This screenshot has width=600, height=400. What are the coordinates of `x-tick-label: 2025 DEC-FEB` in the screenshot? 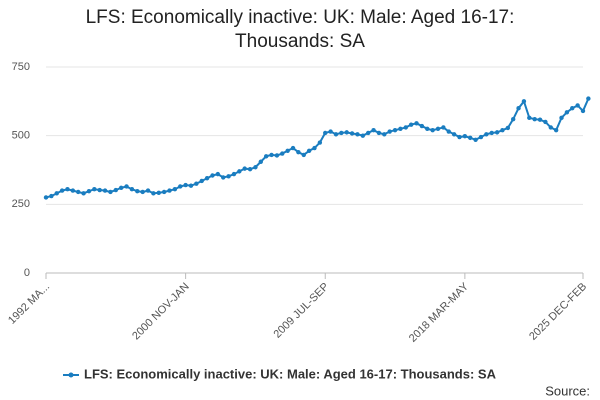 It's located at (558, 312).